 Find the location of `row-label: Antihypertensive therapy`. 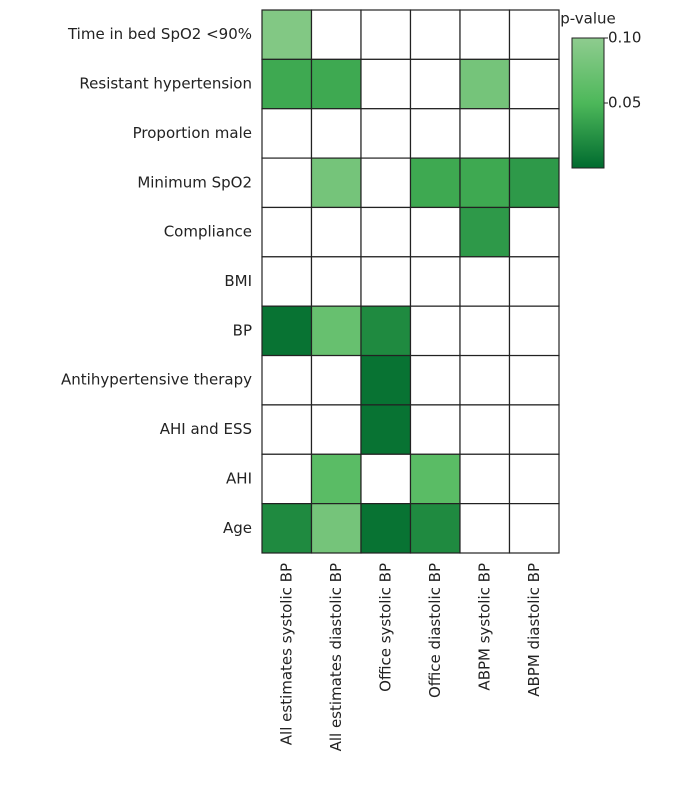

row-label: Antihypertensive therapy is located at coordinates (156, 380).